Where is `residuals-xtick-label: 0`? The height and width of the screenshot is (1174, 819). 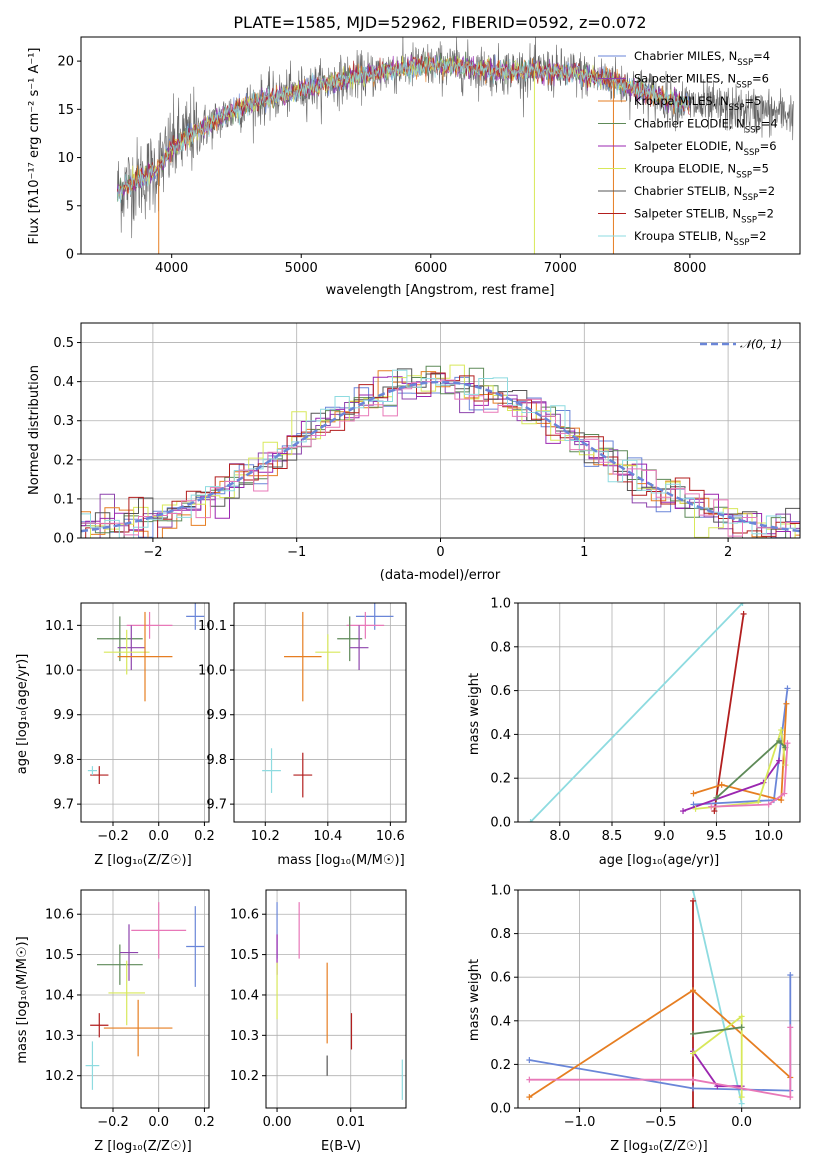 residuals-xtick-label: 0 is located at coordinates (440, 552).